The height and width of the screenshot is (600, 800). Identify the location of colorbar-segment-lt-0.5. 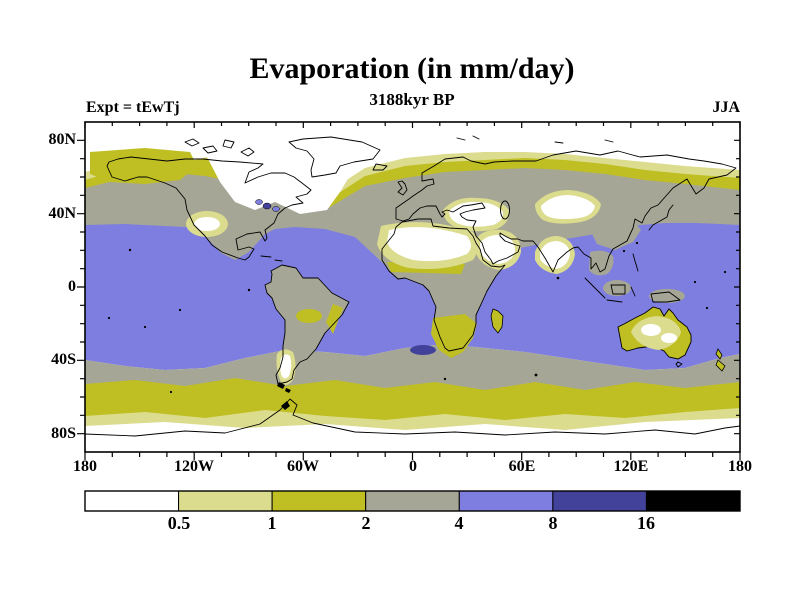
(132, 501).